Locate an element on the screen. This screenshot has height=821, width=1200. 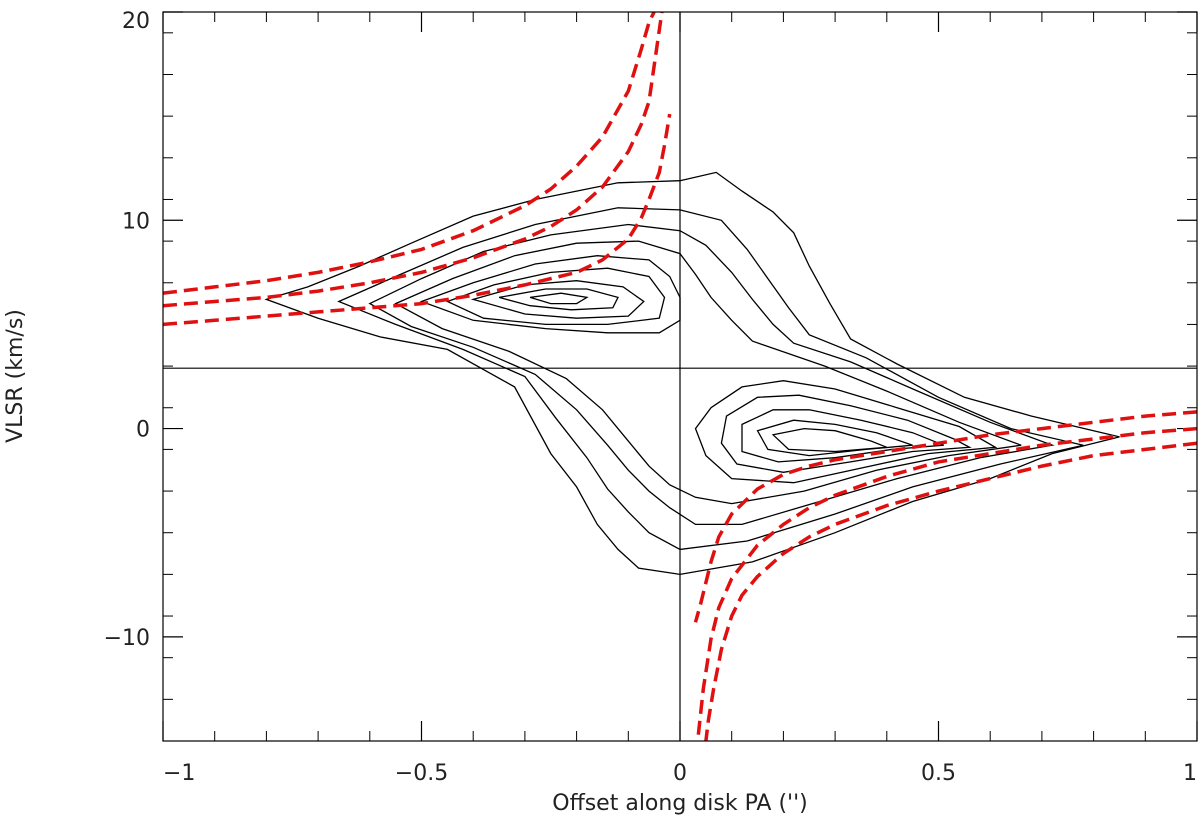
keplerian-curve-right is located at coordinates (945, 516).